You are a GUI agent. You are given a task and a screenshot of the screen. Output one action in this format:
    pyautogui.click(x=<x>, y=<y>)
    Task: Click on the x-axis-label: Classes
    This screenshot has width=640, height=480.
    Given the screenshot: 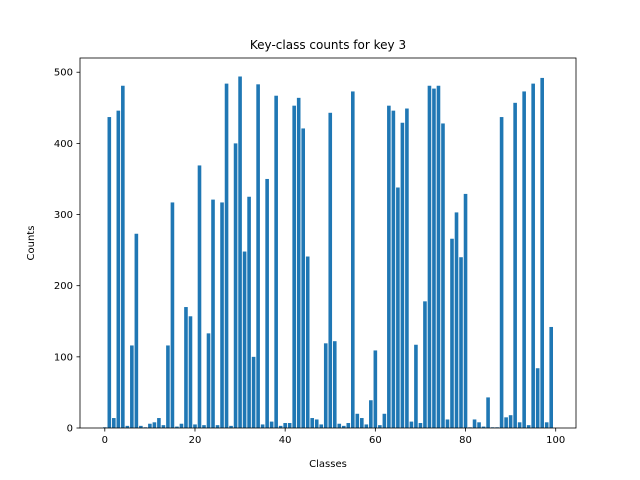 What is the action you would take?
    pyautogui.click(x=328, y=464)
    